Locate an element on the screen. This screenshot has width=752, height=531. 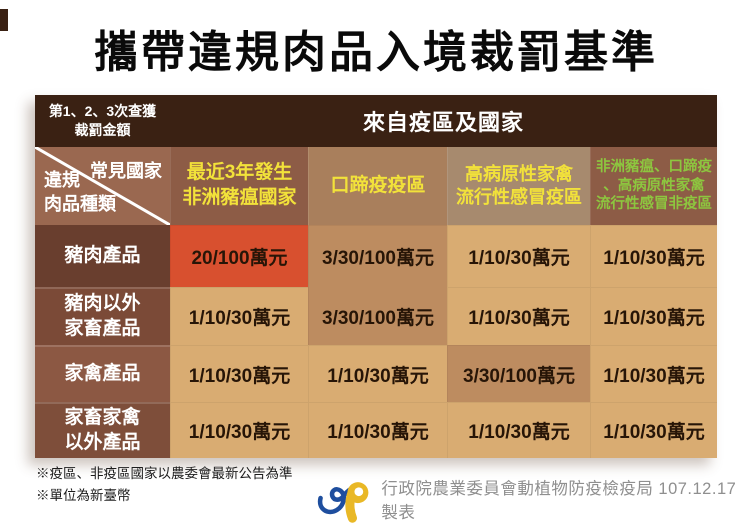
diagonal-line is located at coordinates (102, 186).